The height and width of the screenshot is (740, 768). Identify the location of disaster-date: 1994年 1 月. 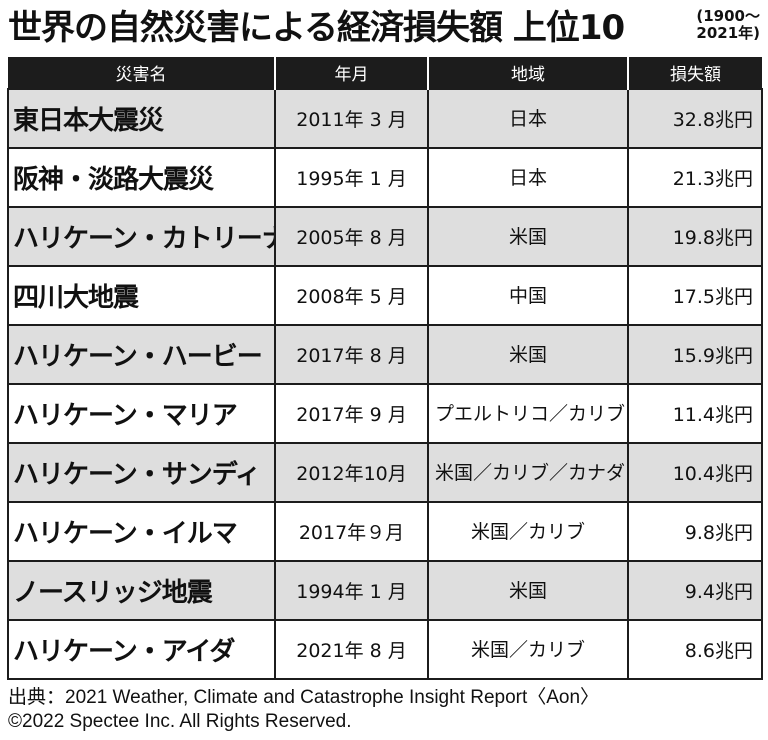
(351, 590).